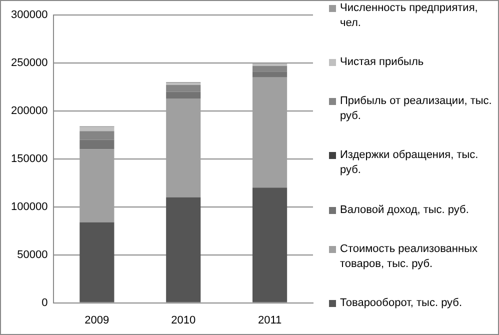 The image size is (499, 335). What do you see at coordinates (29, 63) in the screenshot?
I see `y-tick-label: 250000` at bounding box center [29, 63].